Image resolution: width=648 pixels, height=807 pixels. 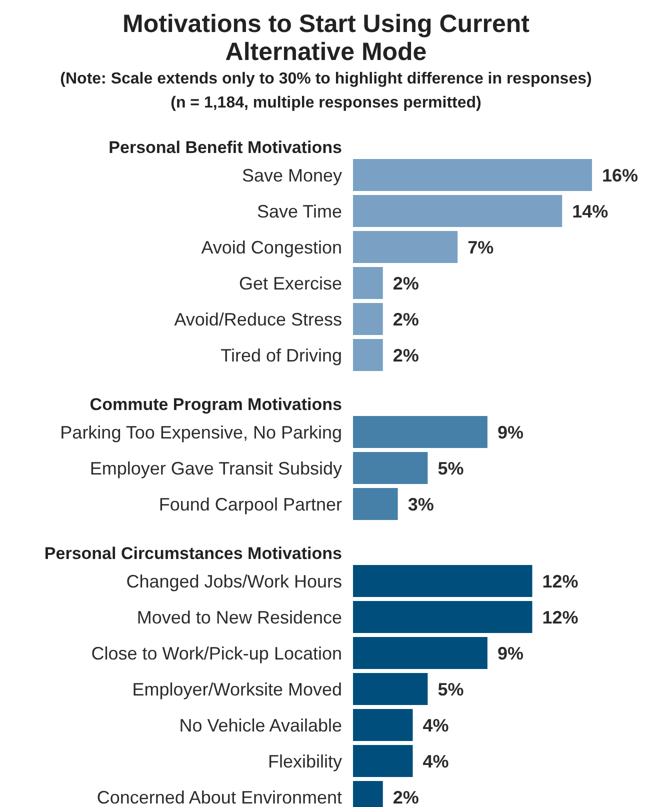 What do you see at coordinates (326, 103) in the screenshot?
I see `text: (n = 1,184, multiple responses permitted)` at bounding box center [326, 103].